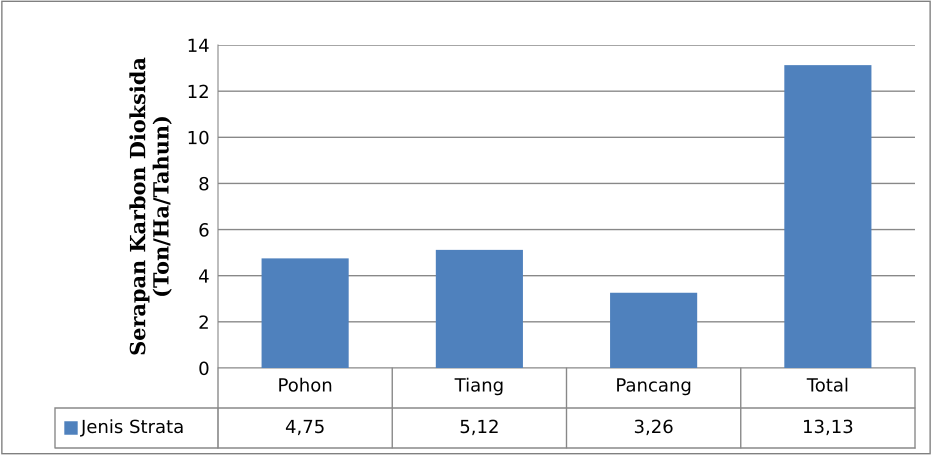 The image size is (932, 455). Describe the element at coordinates (653, 387) in the screenshot. I see `x-tick-label: Pancang` at that location.